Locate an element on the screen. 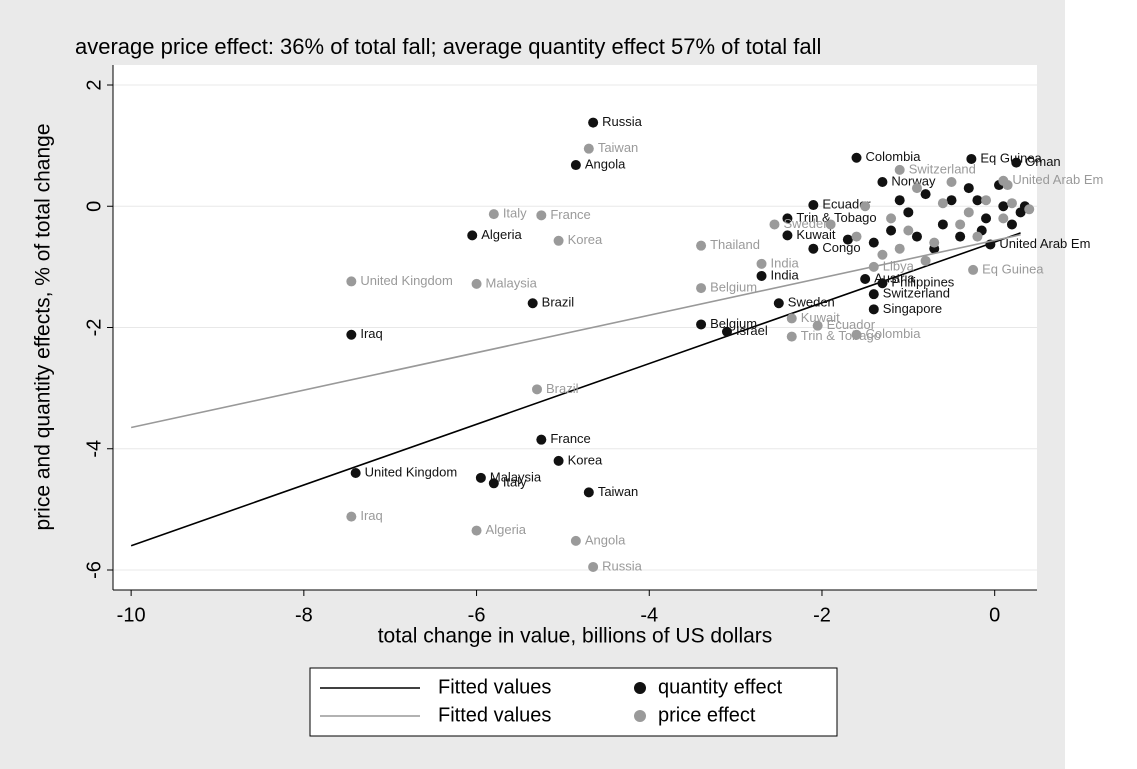 The width and height of the screenshot is (1137, 769). y-tick-label: 0 is located at coordinates (94, 206).